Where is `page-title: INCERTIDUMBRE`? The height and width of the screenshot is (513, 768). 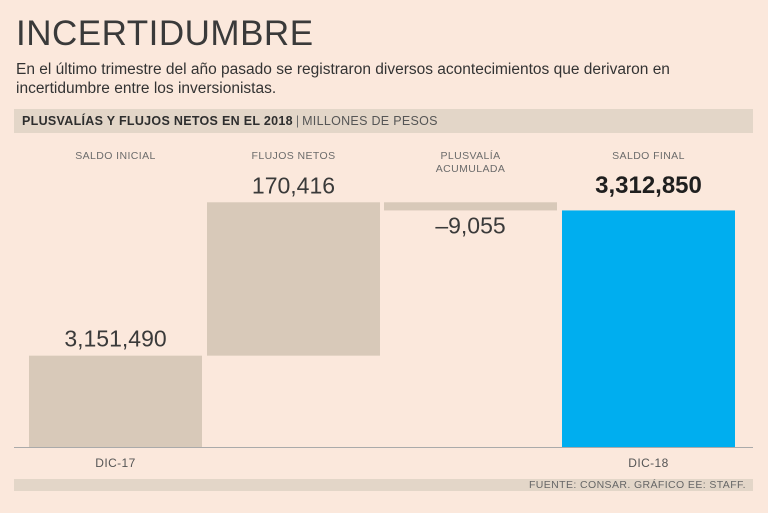 page-title: INCERTIDUMBRE is located at coordinates (165, 33).